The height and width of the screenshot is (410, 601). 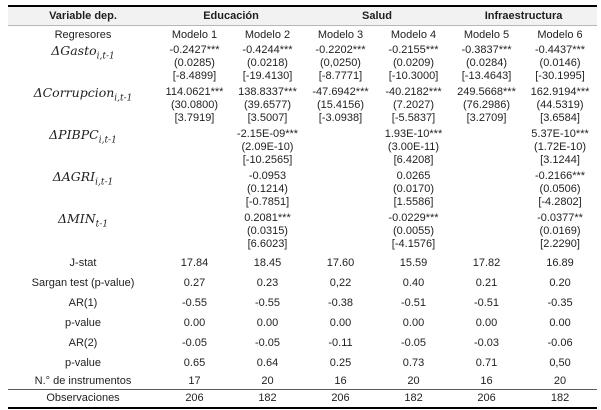 I want to click on se-line: (39.6577), so click(x=267, y=105).